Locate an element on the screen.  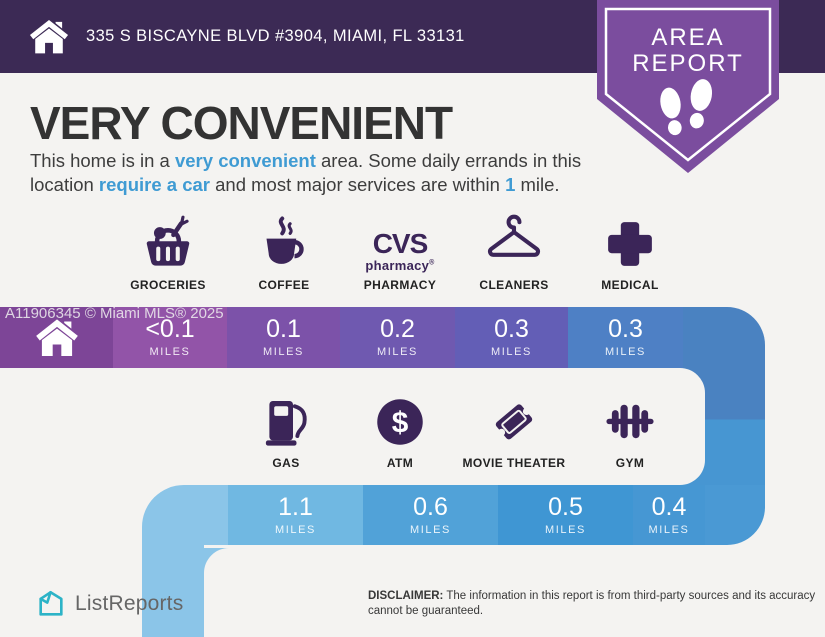
category-cleaners: CLEANERS is located at coordinates (514, 253).